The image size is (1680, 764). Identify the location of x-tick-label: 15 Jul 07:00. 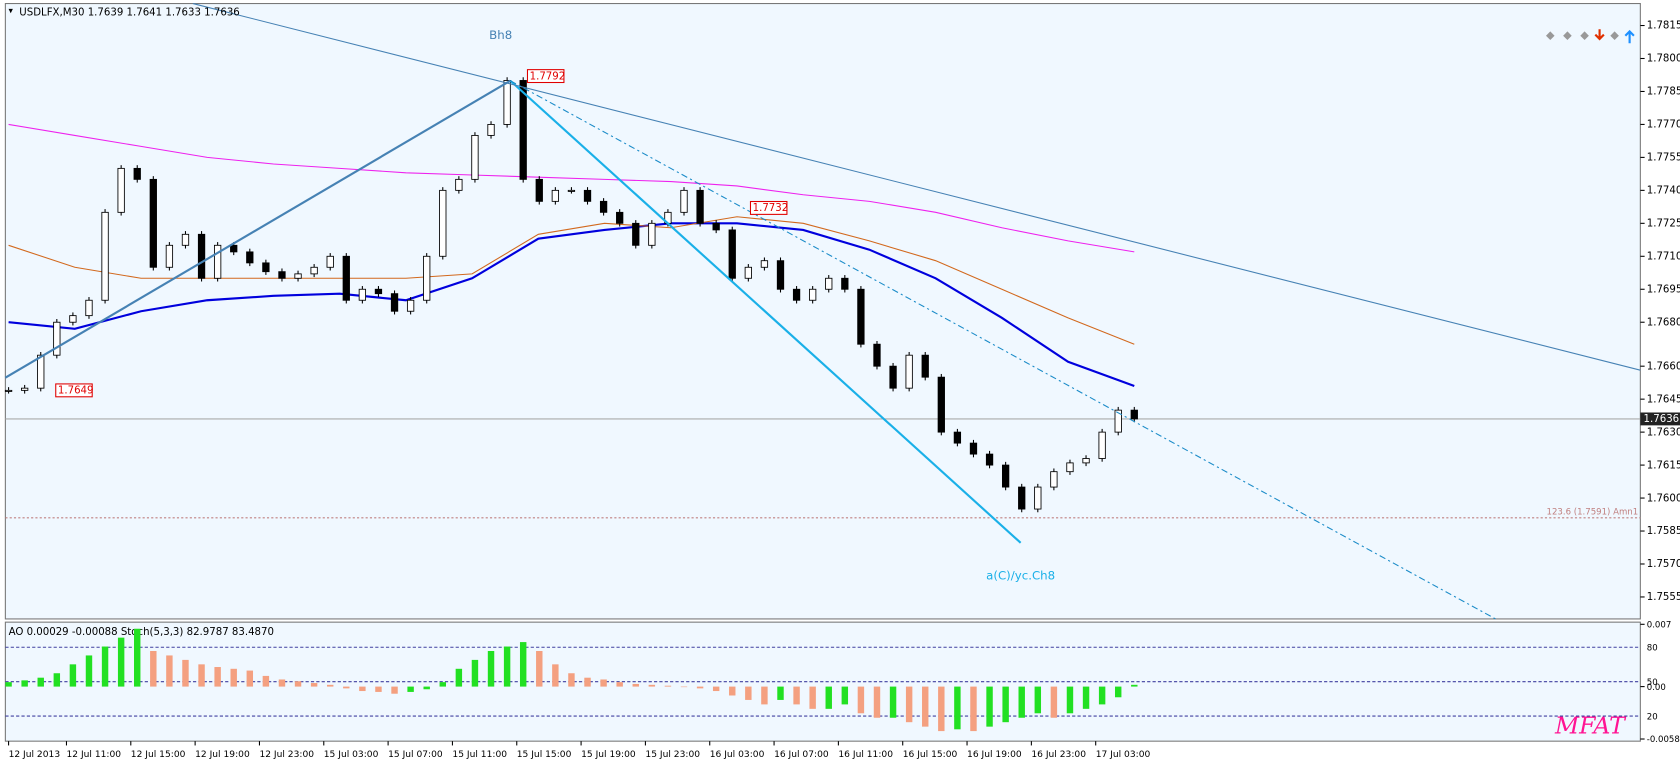
(415, 755).